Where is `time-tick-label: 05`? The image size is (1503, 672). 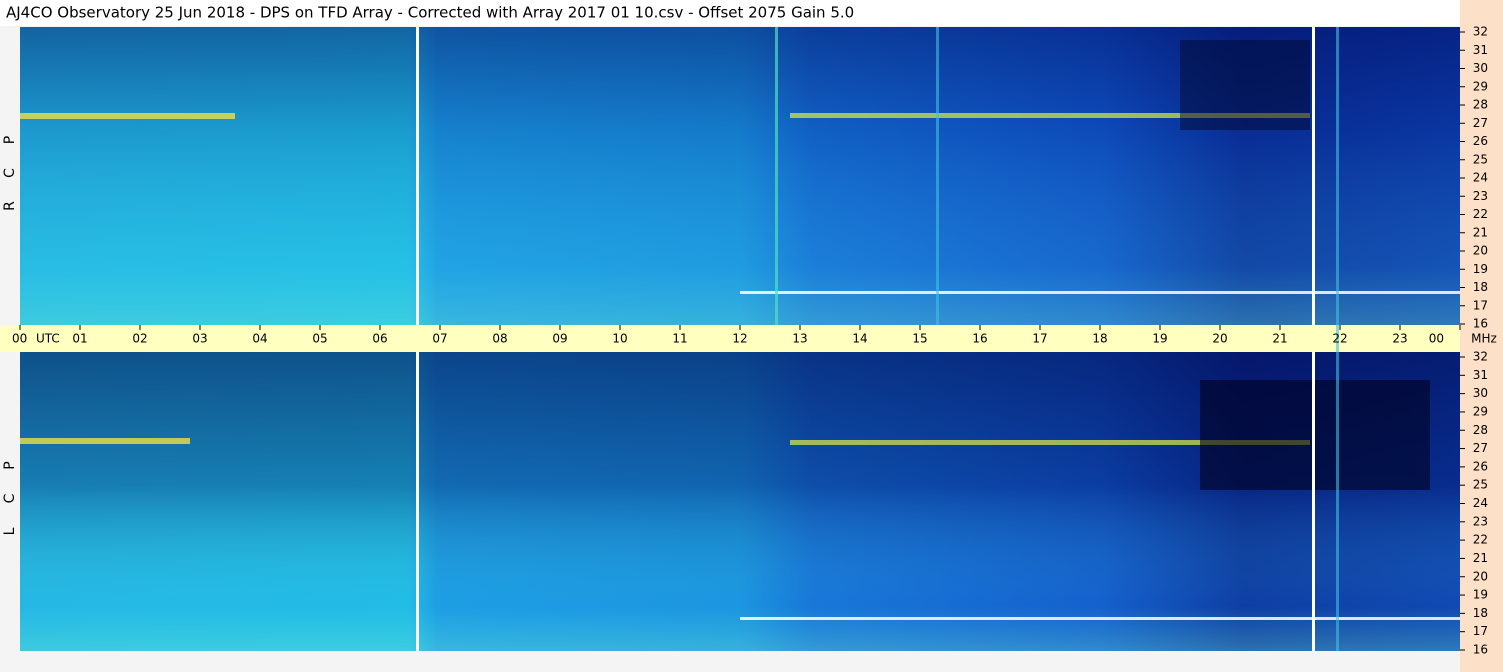 time-tick-label: 05 is located at coordinates (319, 339).